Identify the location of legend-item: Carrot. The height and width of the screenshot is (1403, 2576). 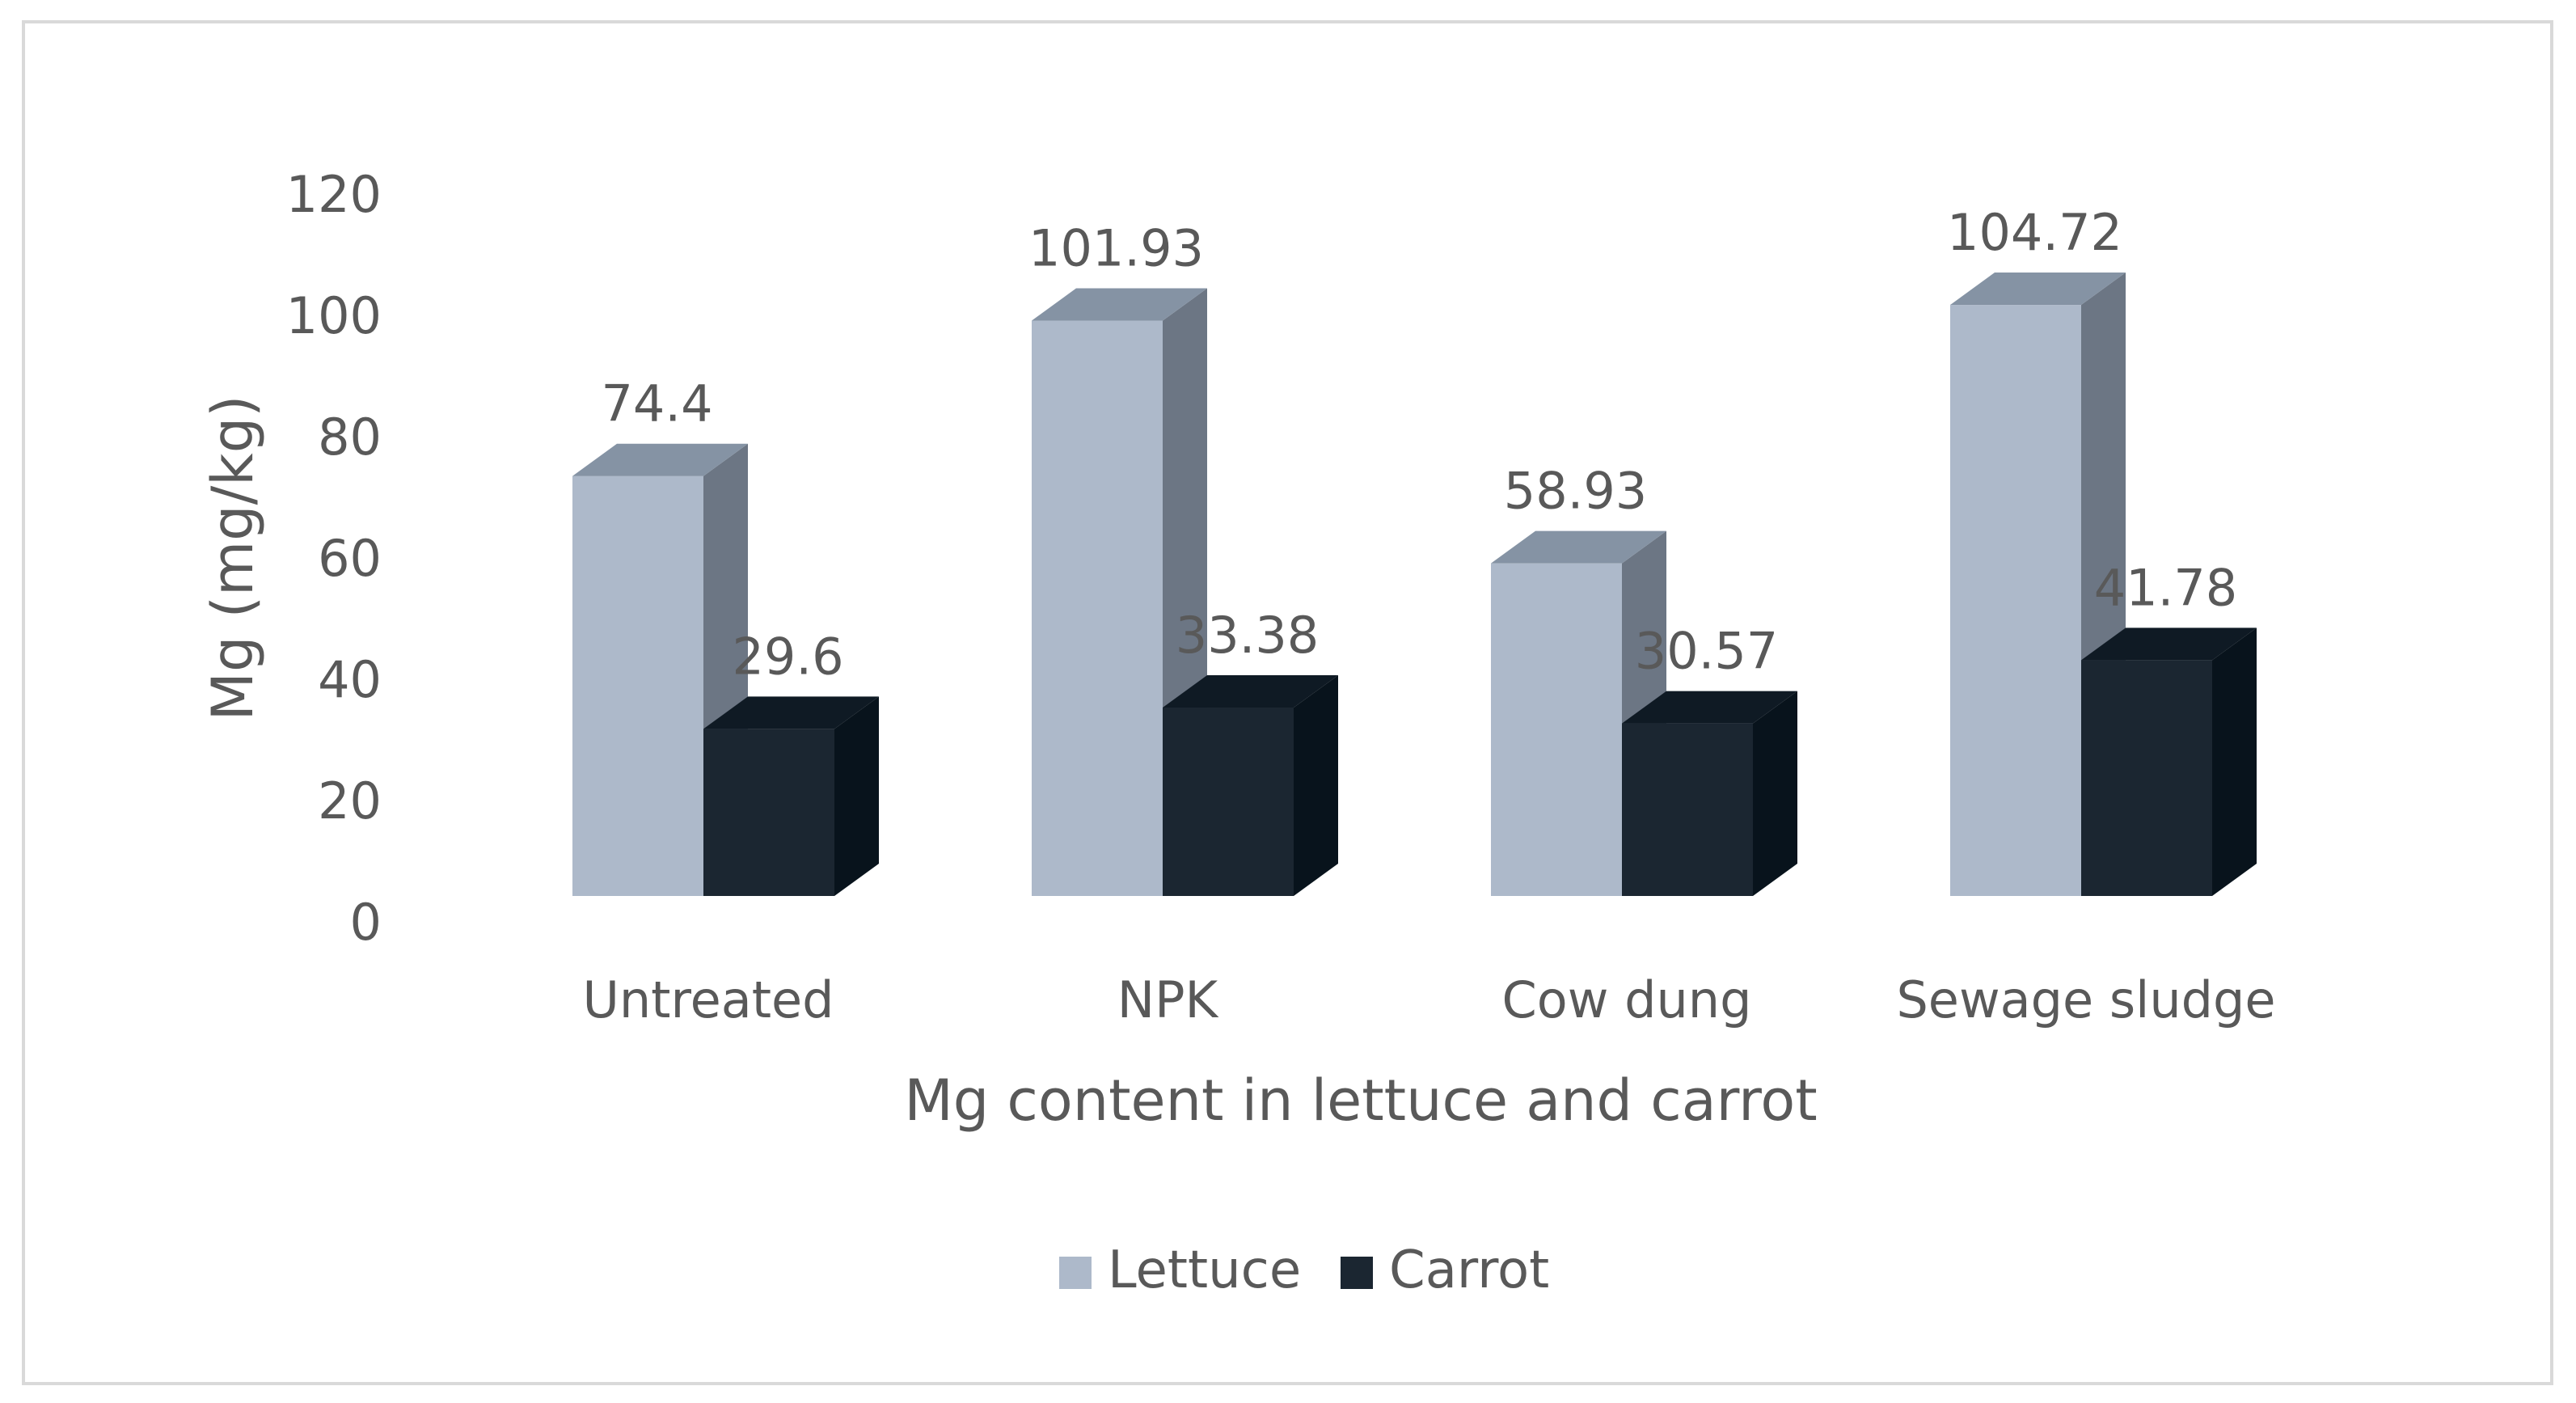
(1445, 1270).